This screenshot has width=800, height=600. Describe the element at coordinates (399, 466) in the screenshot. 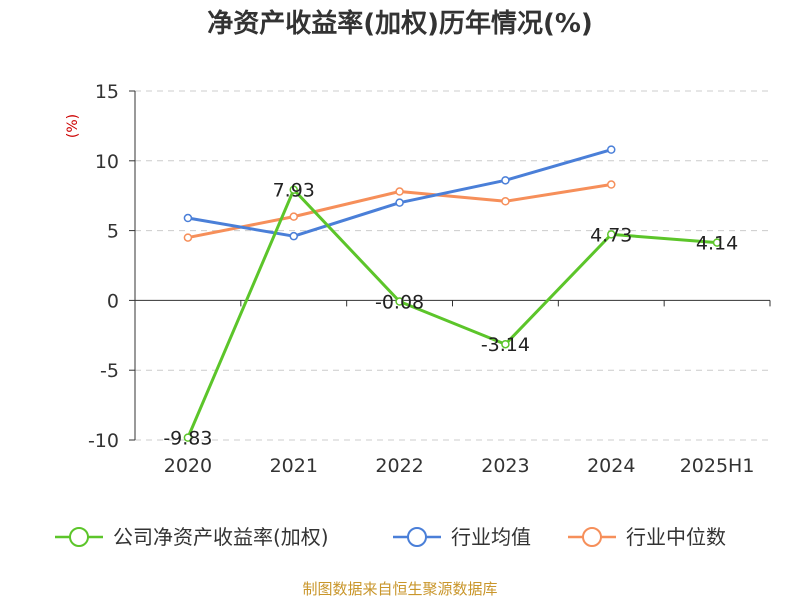

I see `x-tick-label: 2022` at that location.